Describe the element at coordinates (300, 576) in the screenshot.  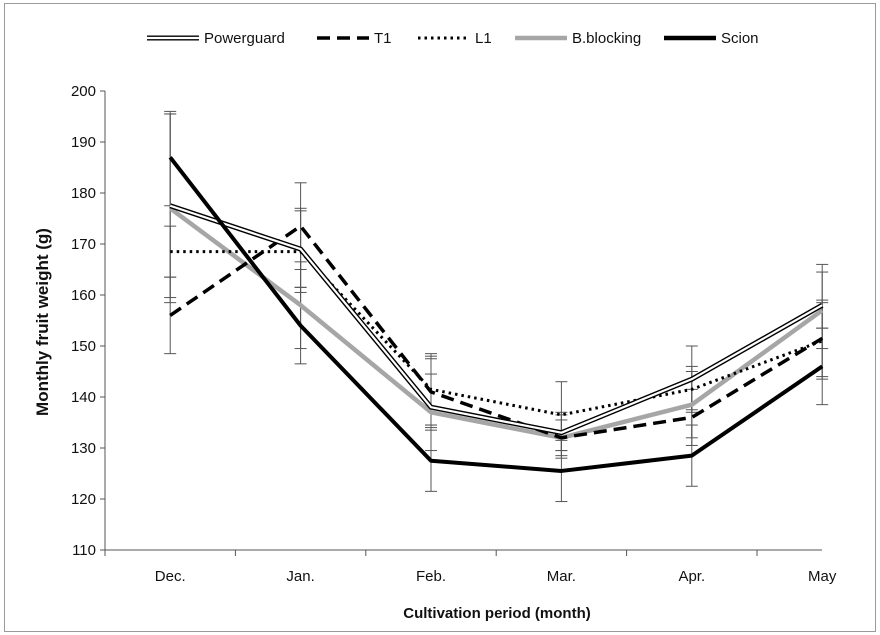
I see `x-tick-label: Jan.` at that location.